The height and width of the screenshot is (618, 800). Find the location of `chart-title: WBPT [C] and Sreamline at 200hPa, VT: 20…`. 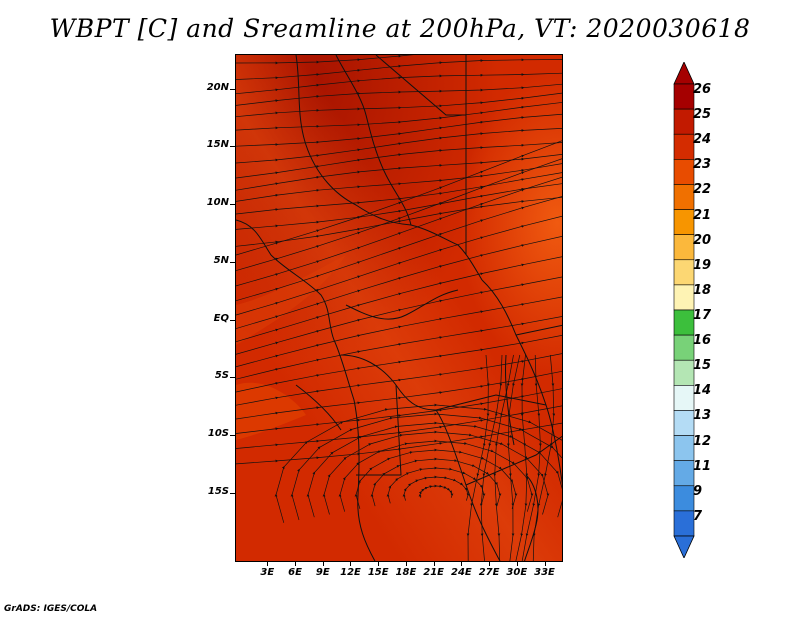

chart-title: WBPT [C] and Sreamline at 200hPa, VT: 20… is located at coordinates (400, 28).